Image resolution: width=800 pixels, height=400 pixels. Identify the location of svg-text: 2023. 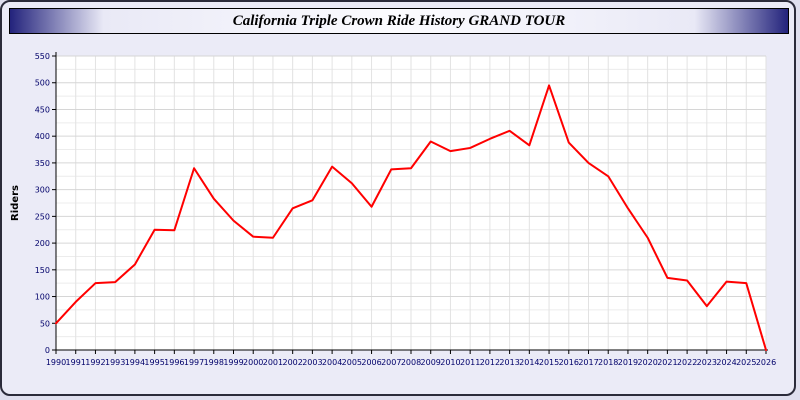
(707, 362).